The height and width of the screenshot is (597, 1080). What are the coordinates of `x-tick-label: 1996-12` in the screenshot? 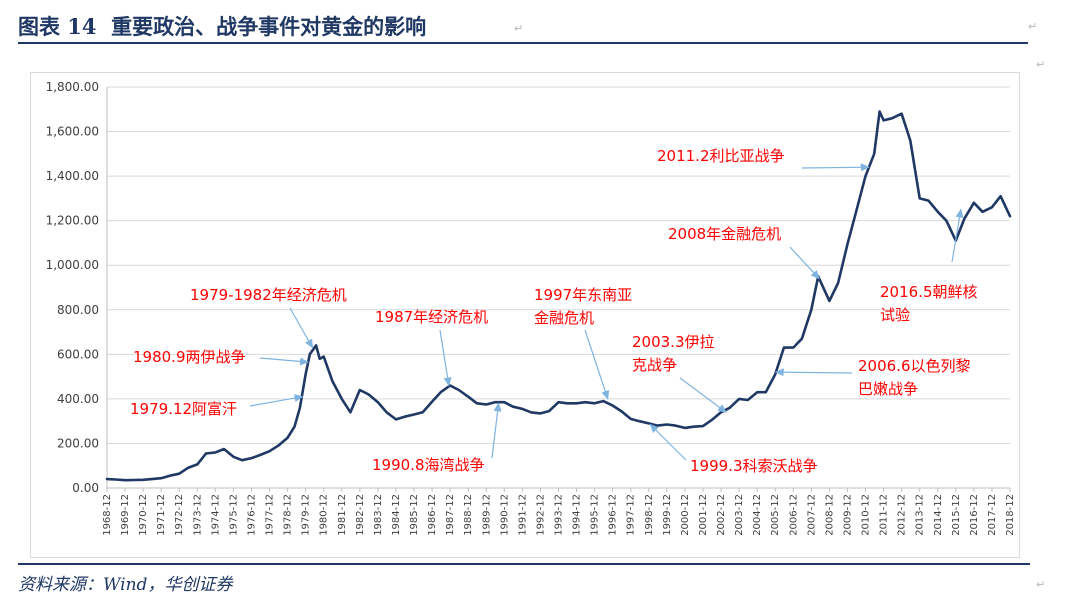 It's located at (613, 515).